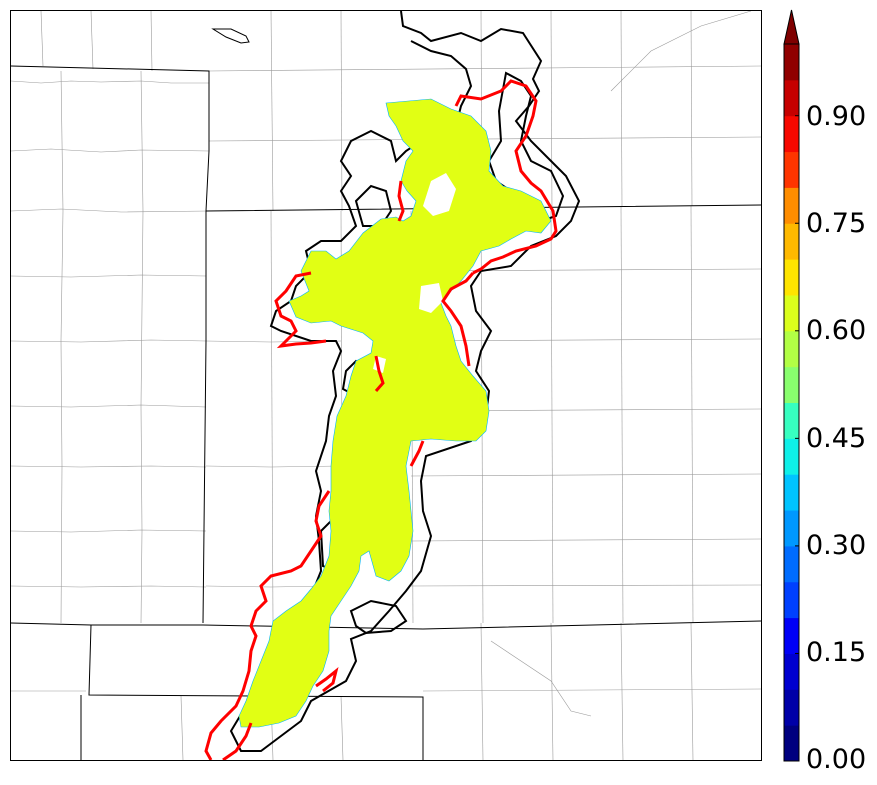  I want to click on colorbar-tick-1: 0.15, so click(836, 652).